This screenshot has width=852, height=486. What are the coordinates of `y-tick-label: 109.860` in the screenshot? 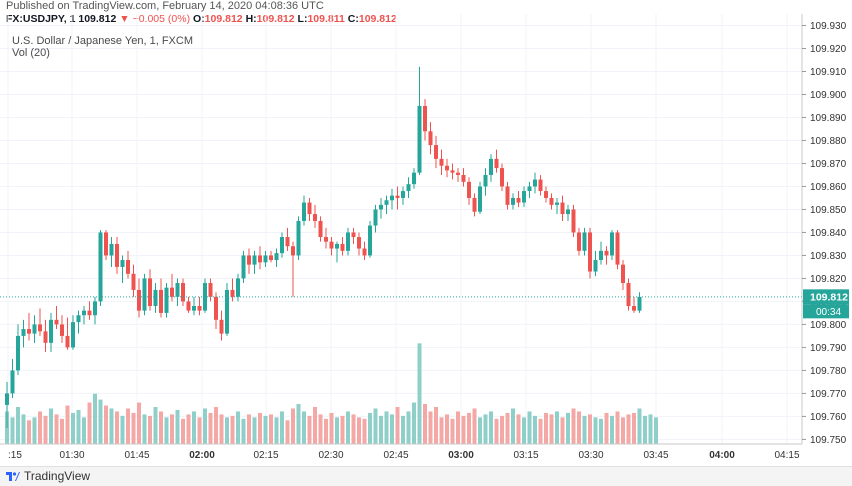 It's located at (828, 187).